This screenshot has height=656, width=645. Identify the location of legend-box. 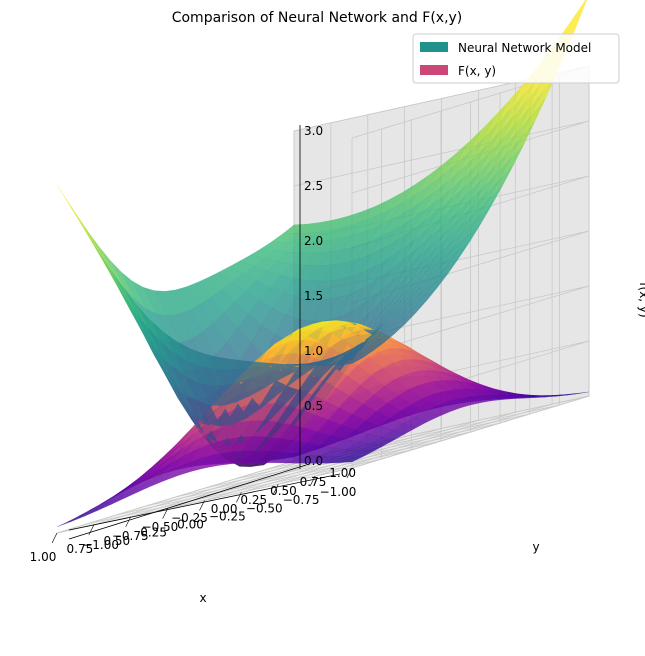
(516, 58).